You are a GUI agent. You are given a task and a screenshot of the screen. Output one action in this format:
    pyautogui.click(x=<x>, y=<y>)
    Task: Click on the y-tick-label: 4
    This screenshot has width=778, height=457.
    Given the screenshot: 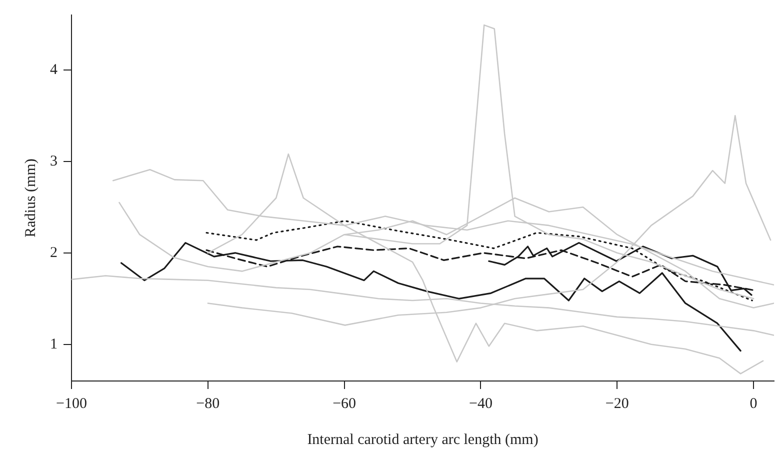 What is the action you would take?
    pyautogui.click(x=54, y=70)
    